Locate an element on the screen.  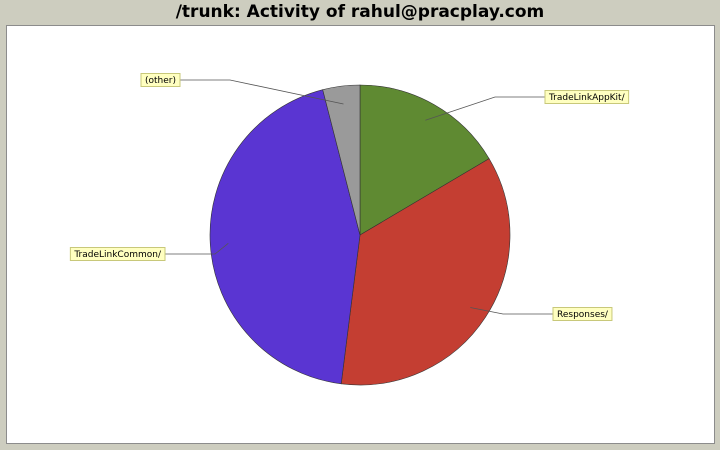
chart-title: /trunk: Activity of rahul@pracplay.com is located at coordinates (360, 12).